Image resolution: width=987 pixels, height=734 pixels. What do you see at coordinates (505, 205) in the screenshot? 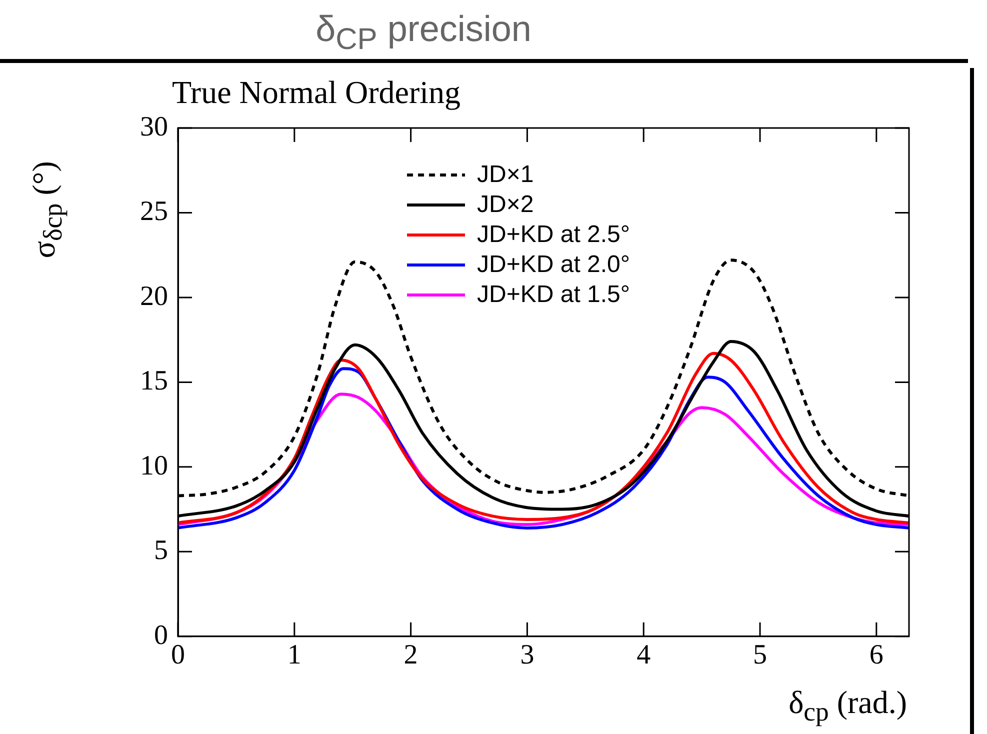
I see `legend-label: JD×2` at bounding box center [505, 205].